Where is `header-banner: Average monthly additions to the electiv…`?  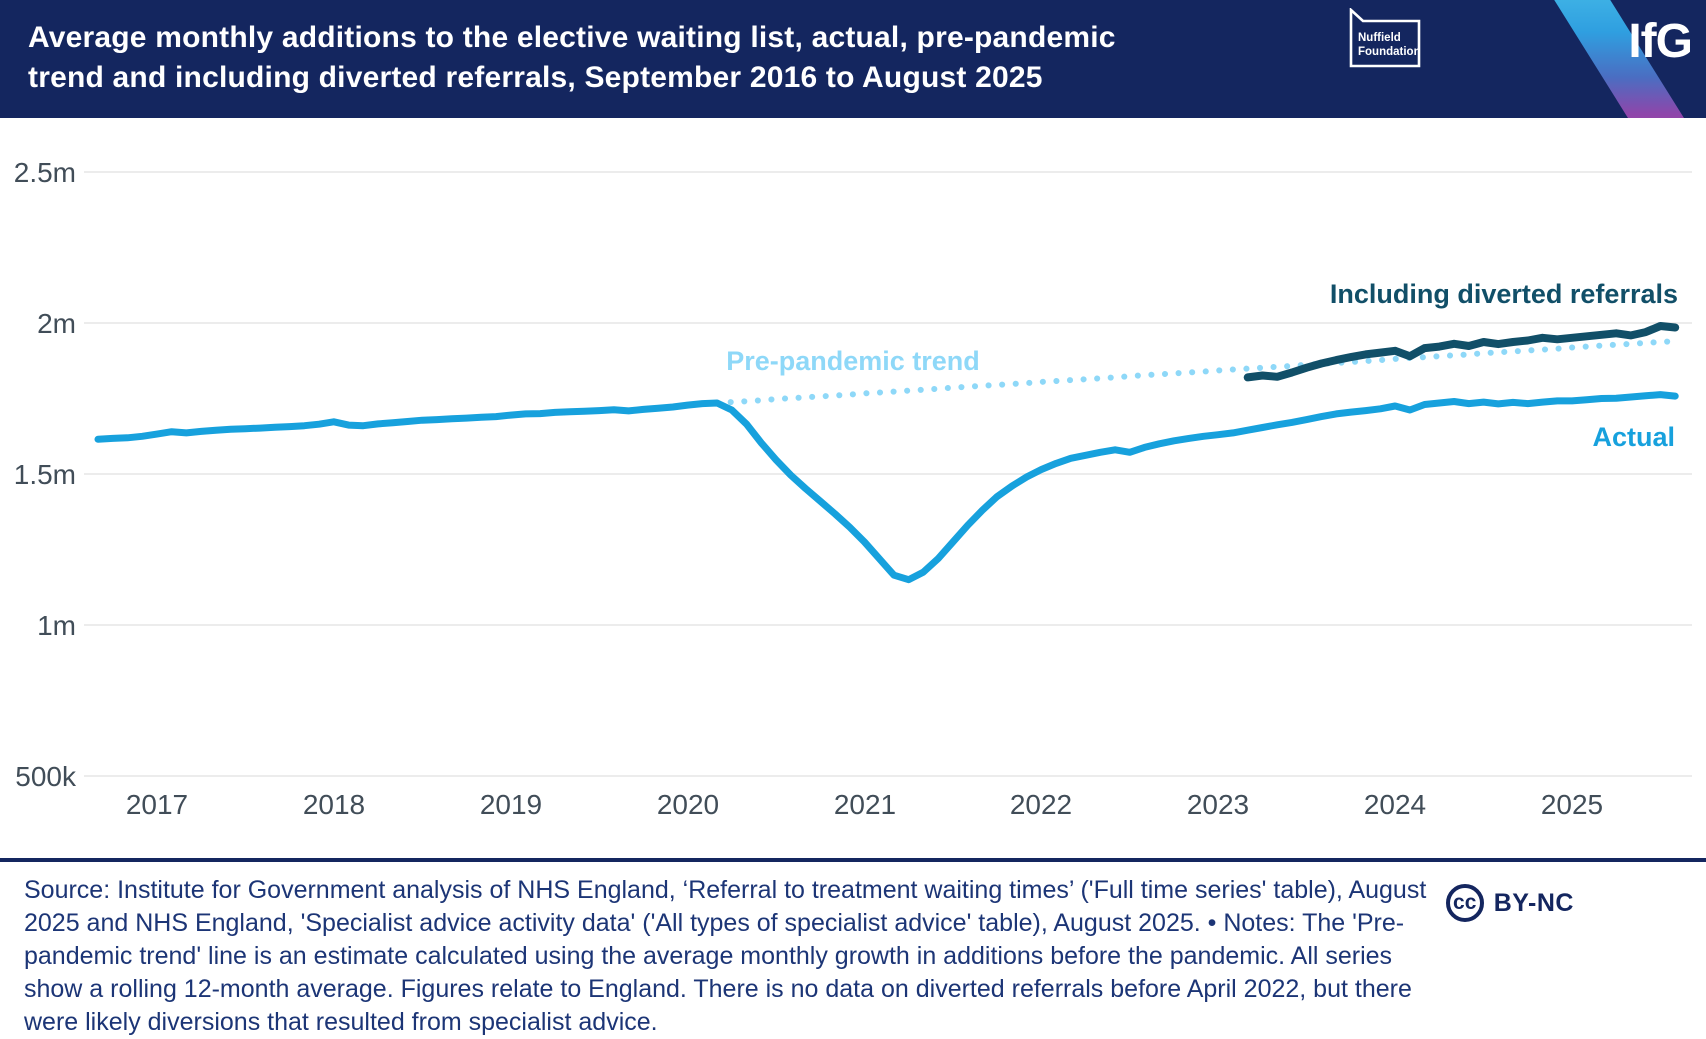 header-banner: Average monthly additions to the electiv… is located at coordinates (853, 59).